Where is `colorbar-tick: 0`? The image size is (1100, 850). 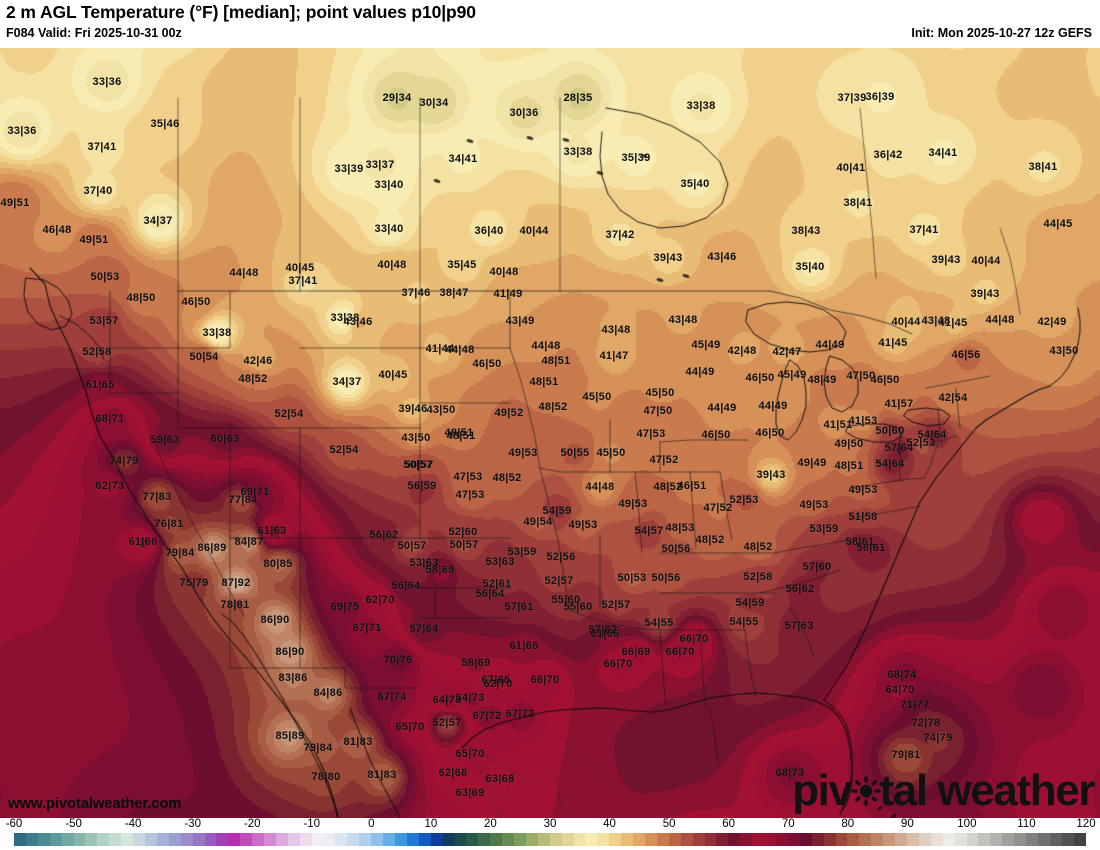 colorbar-tick: 0 is located at coordinates (371, 824).